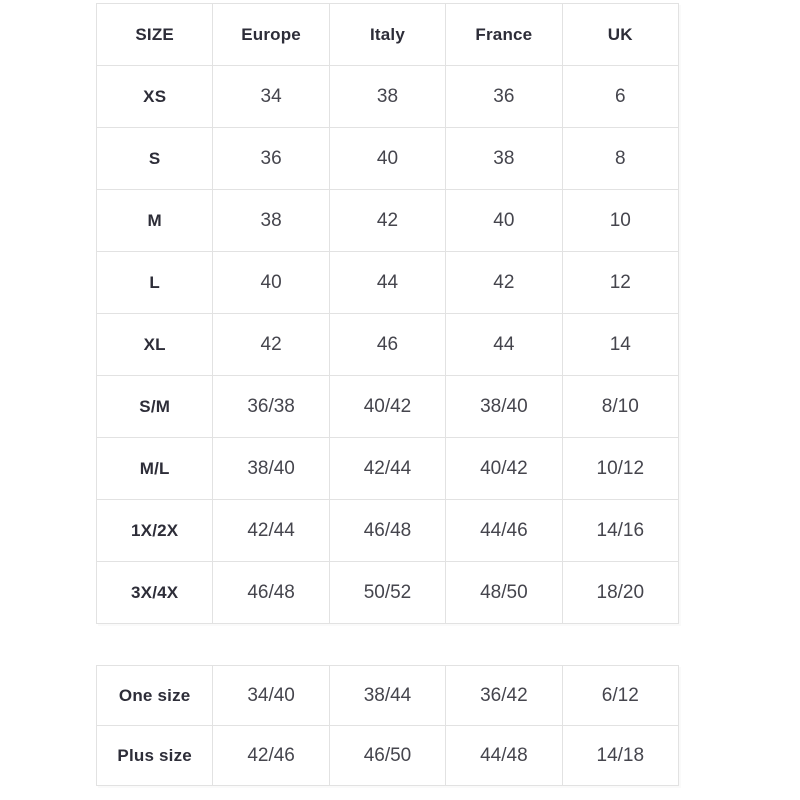 This screenshot has width=800, height=800. I want to click on special-size-value-cell: 42/46, so click(271, 755).